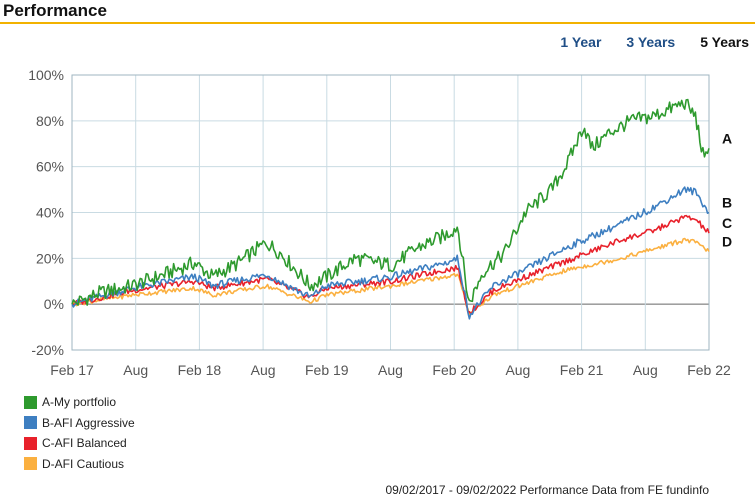 This screenshot has height=501, width=755. Describe the element at coordinates (582, 370) in the screenshot. I see `x-tick-label: Feb 21` at that location.